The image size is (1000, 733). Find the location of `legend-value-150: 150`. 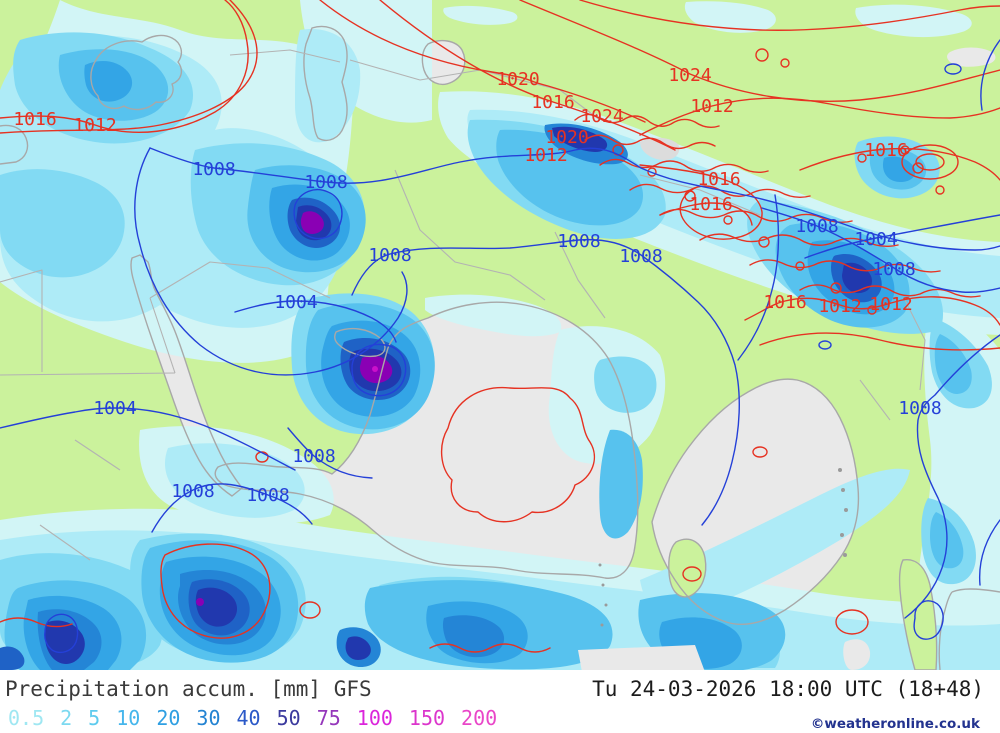

legend-value-150: 150 is located at coordinates (427, 718).